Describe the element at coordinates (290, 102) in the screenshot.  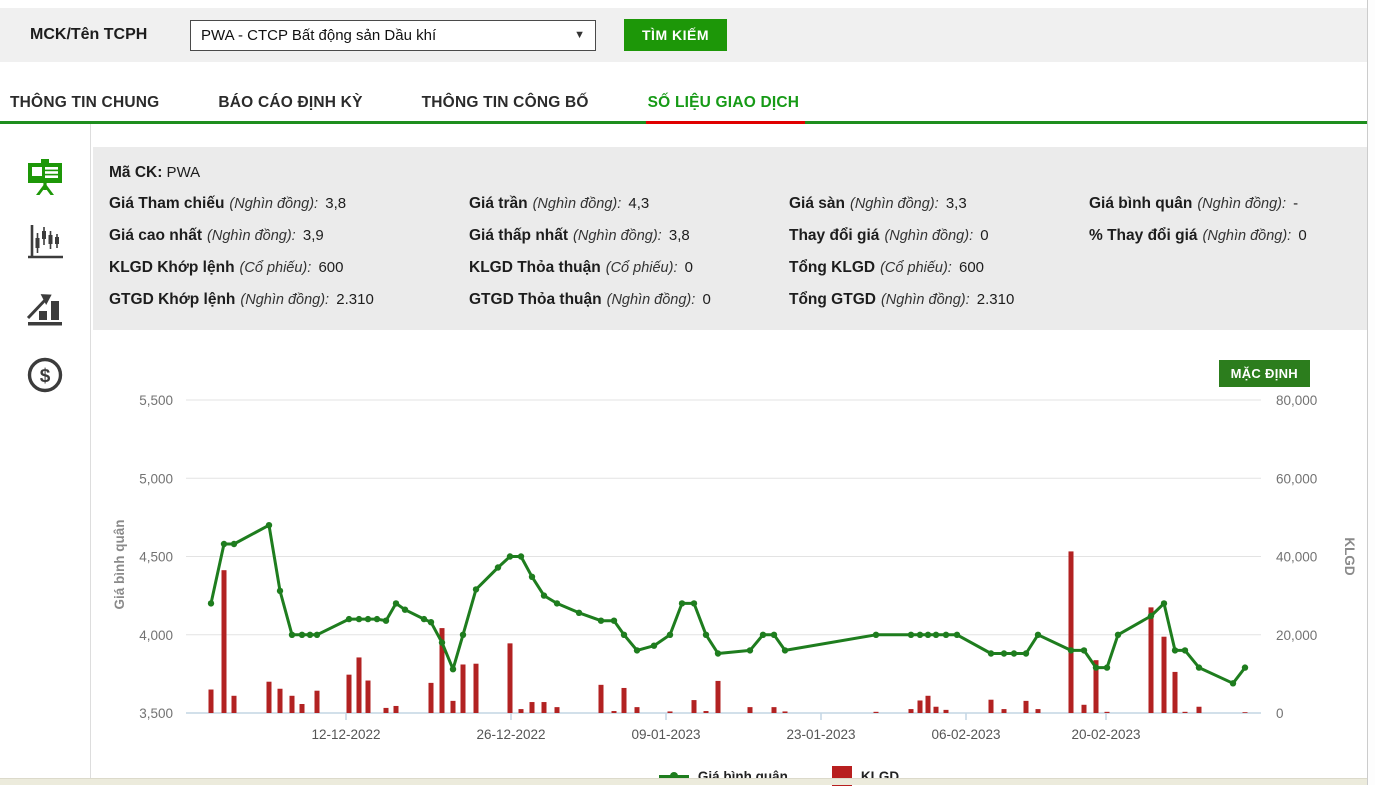
I see `tab-bao-cao-dinh-ky: BÁO CÁO ĐỊNH KỲ` at that location.